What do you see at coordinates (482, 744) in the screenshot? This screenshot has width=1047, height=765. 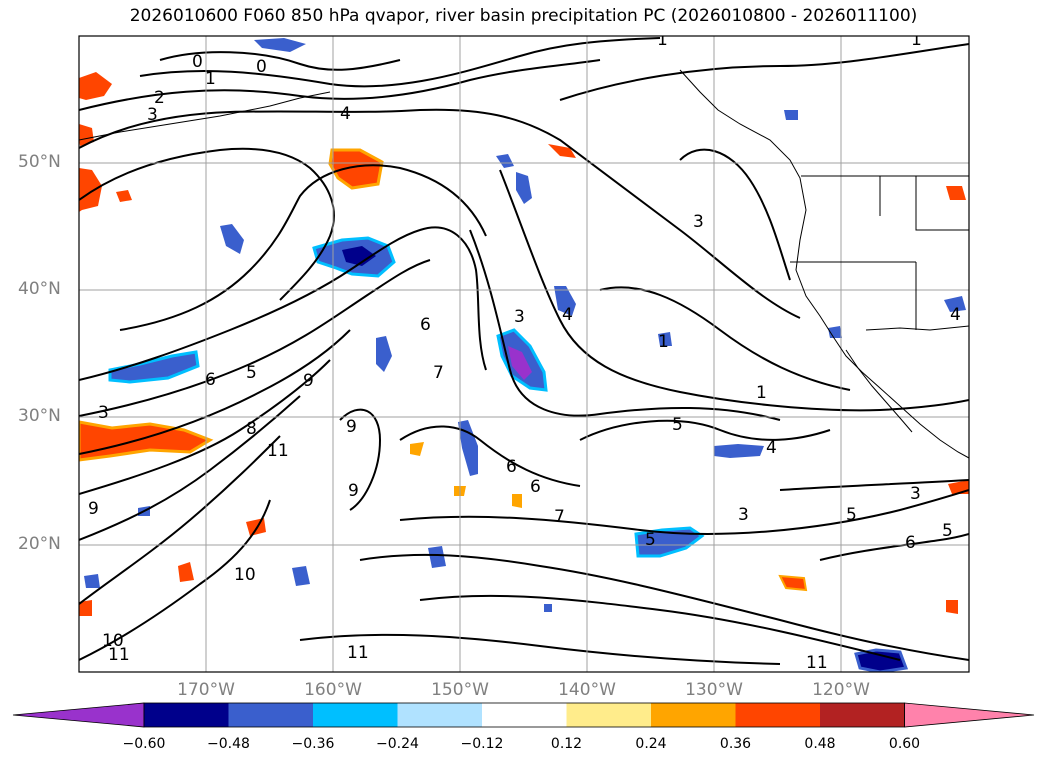 I see `colorbar-tick: −0.12` at bounding box center [482, 744].